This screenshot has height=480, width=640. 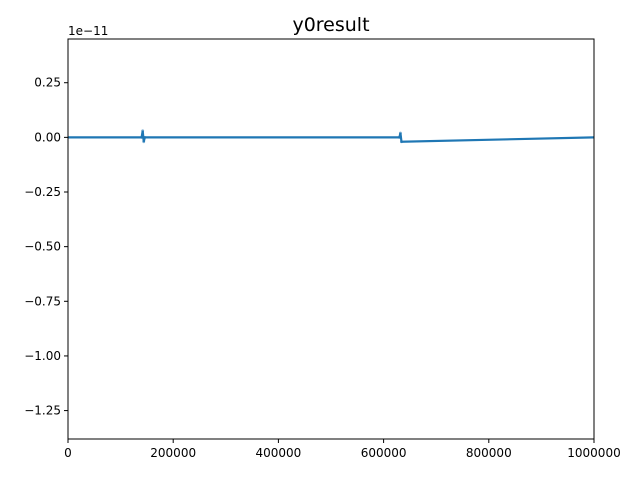 What do you see at coordinates (47, 137) in the screenshot?
I see `y-tick-label: 0.00` at bounding box center [47, 137].